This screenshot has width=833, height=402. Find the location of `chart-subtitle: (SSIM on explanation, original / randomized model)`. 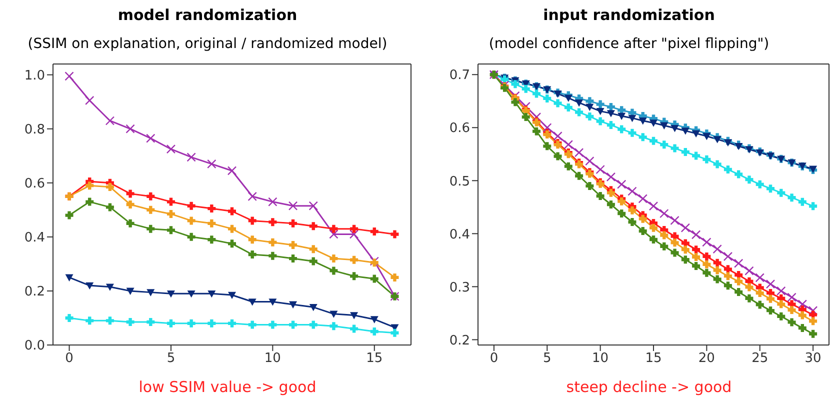

chart-subtitle: (SSIM on explanation, original / randomized model) is located at coordinates (207, 44).